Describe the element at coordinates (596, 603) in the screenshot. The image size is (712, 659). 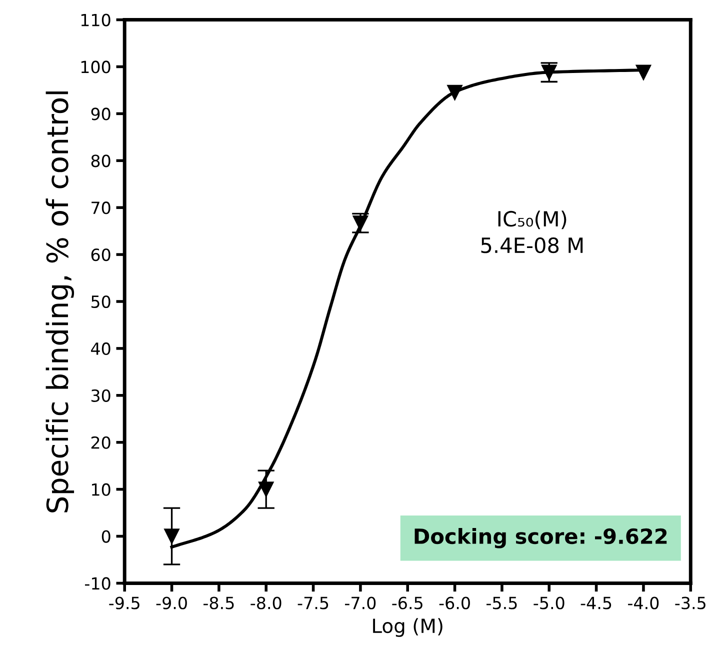
I see `x-tick-label: -4.5` at that location.